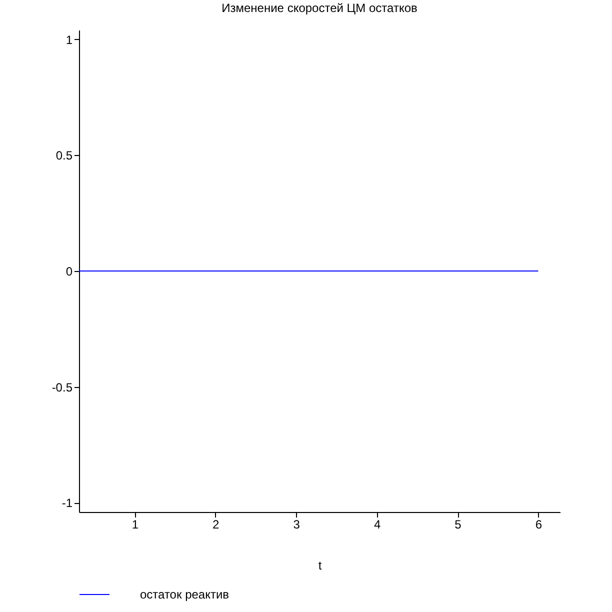 The width and height of the screenshot is (612, 612). Describe the element at coordinates (538, 525) in the screenshot. I see `x-tick-label: 6` at that location.